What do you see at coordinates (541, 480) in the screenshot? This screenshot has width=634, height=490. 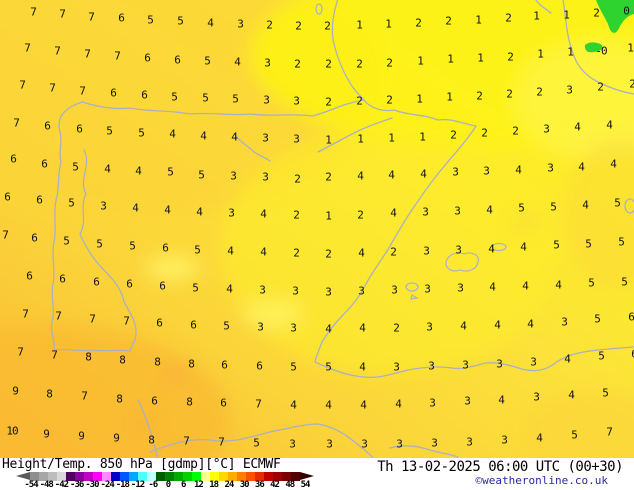 I see `copyright-link: ©weatheronline.co.uk` at bounding box center [541, 480].